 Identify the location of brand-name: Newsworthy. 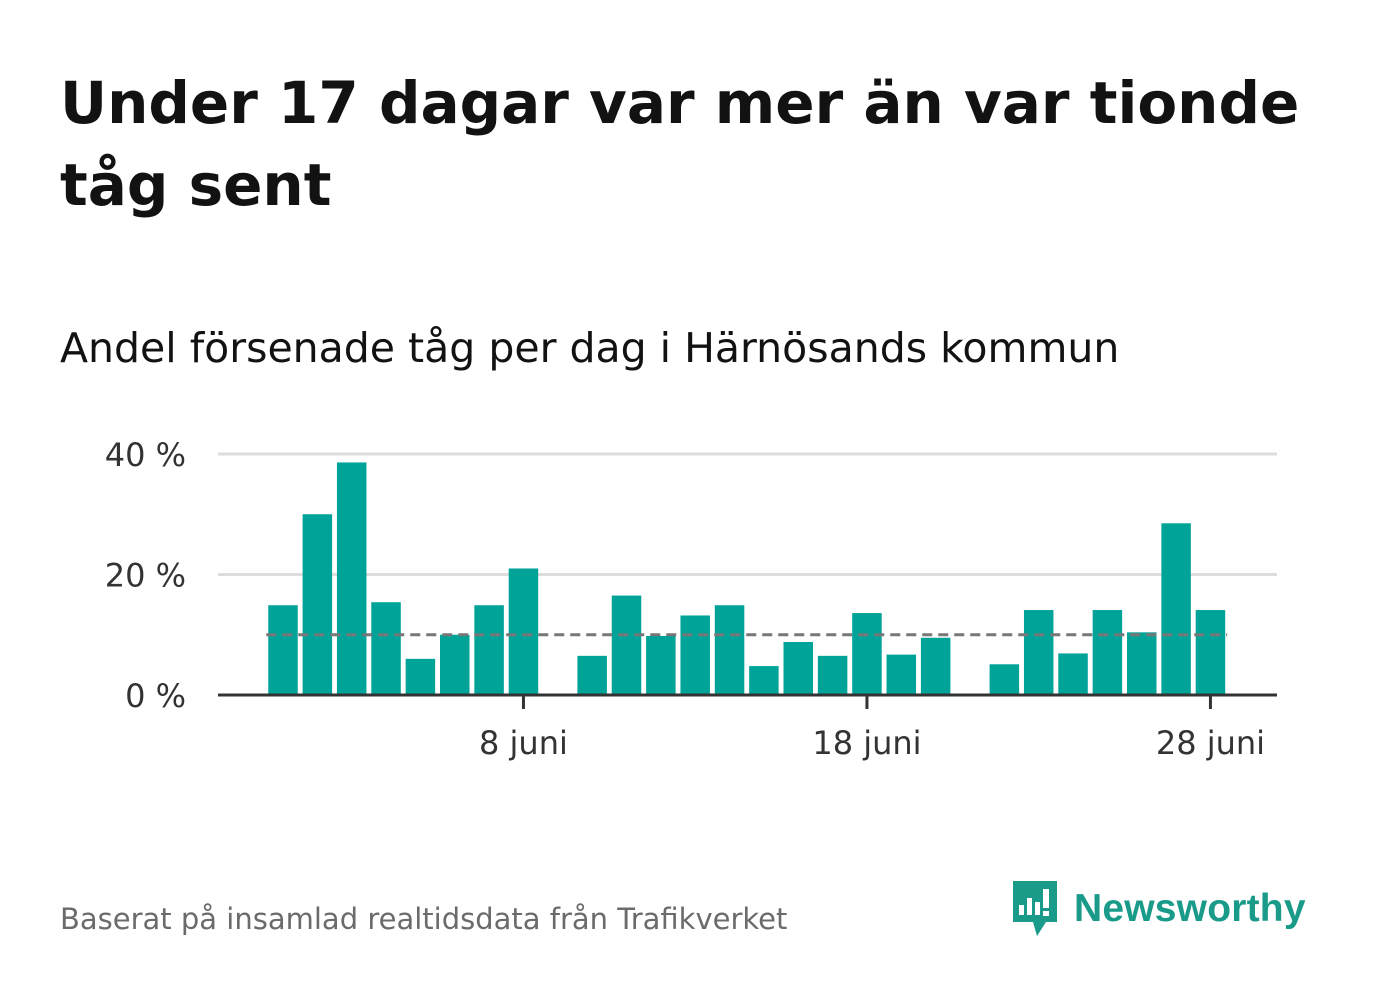
(1190, 908).